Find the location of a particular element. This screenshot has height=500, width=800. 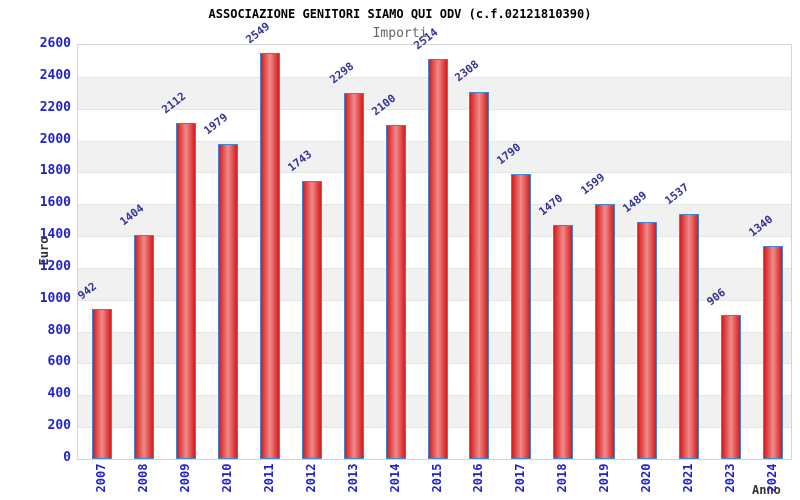

x-tick-label: 2008 is located at coordinates (142, 478).